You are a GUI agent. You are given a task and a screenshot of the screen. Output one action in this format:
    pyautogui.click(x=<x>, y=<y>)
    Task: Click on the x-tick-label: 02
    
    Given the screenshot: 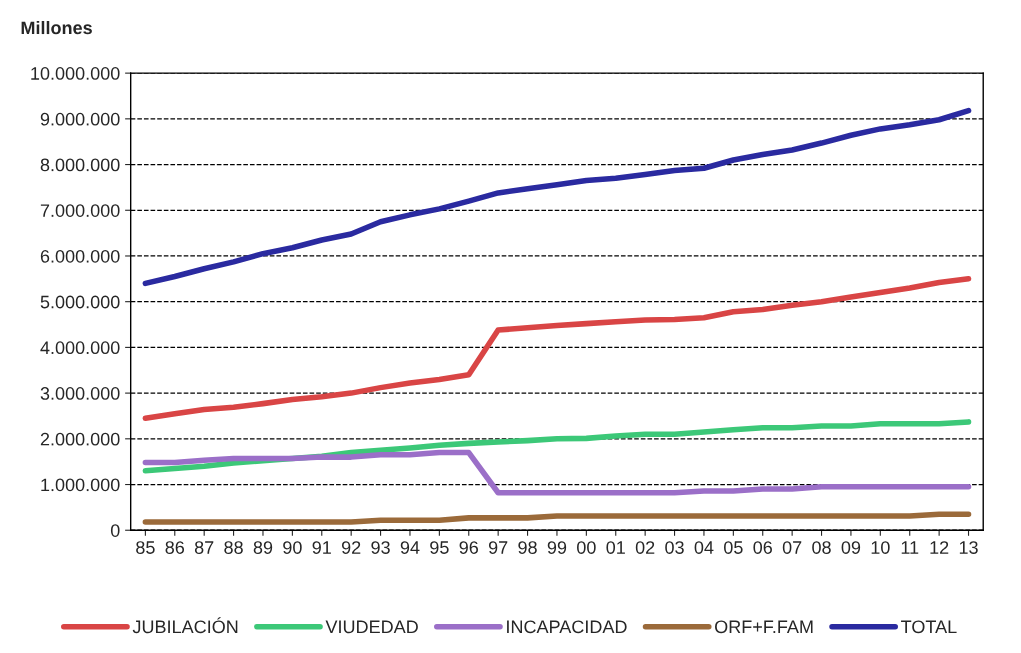 What is the action you would take?
    pyautogui.click(x=645, y=547)
    